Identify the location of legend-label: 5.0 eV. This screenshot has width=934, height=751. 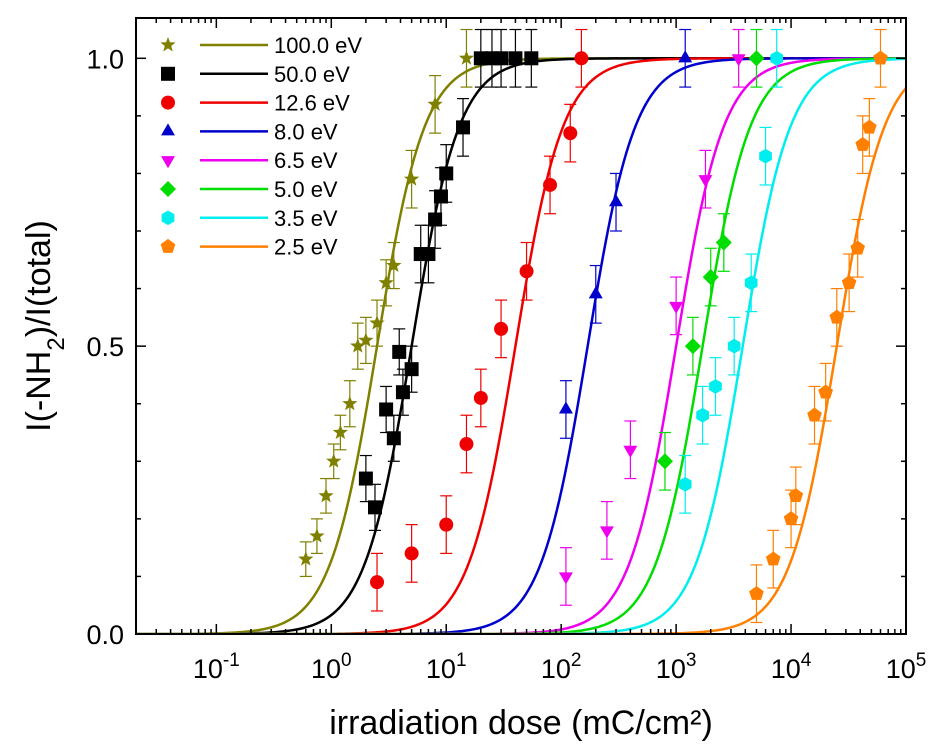
(306, 189).